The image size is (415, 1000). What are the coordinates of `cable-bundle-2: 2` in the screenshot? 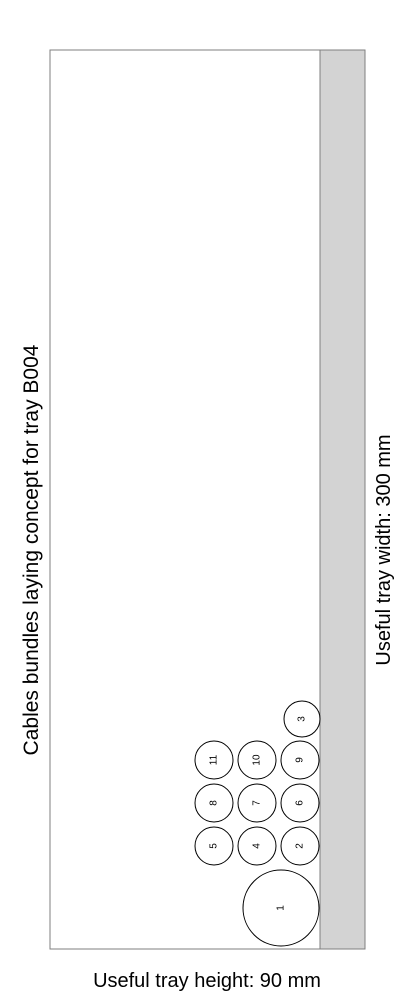 It's located at (300, 846).